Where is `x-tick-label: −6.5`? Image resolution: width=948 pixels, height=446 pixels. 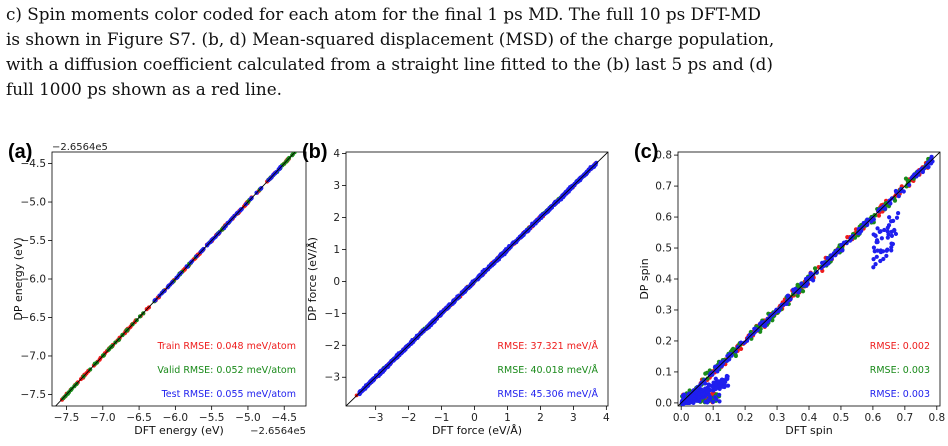
x-tick-label: −6.5 is located at coordinates (139, 418).